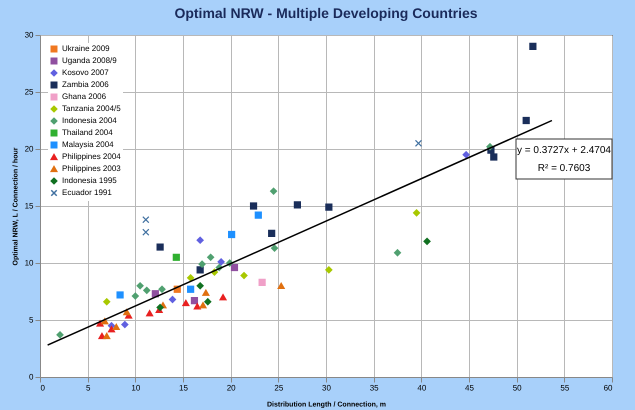 This screenshot has height=410, width=635. What do you see at coordinates (92, 168) in the screenshot?
I see `legend-label: Philippines 2003` at bounding box center [92, 168].